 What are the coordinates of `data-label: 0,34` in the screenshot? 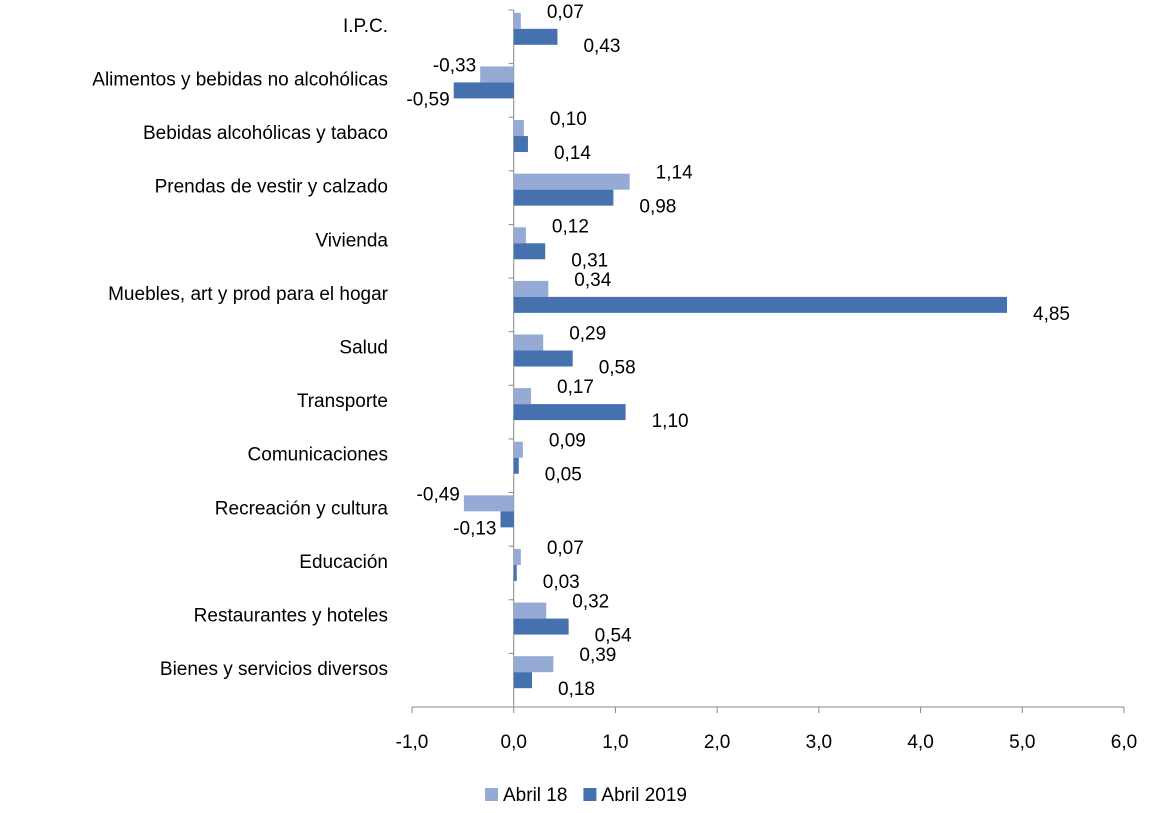 It's located at (592, 280).